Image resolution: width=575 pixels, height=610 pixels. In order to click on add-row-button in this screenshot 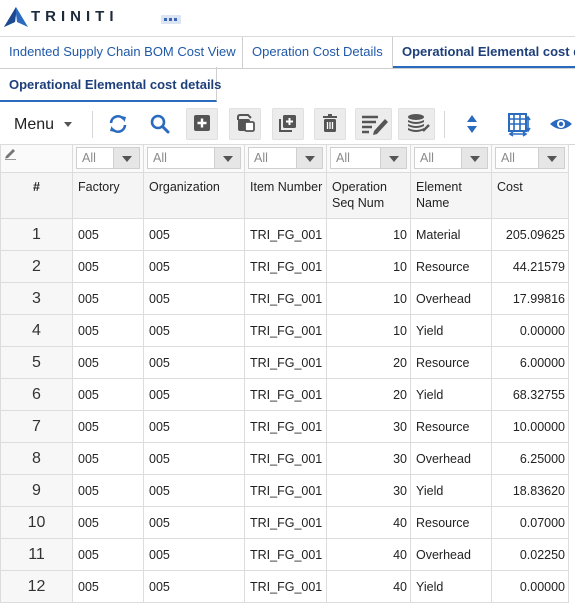, I will do `click(288, 124)`.